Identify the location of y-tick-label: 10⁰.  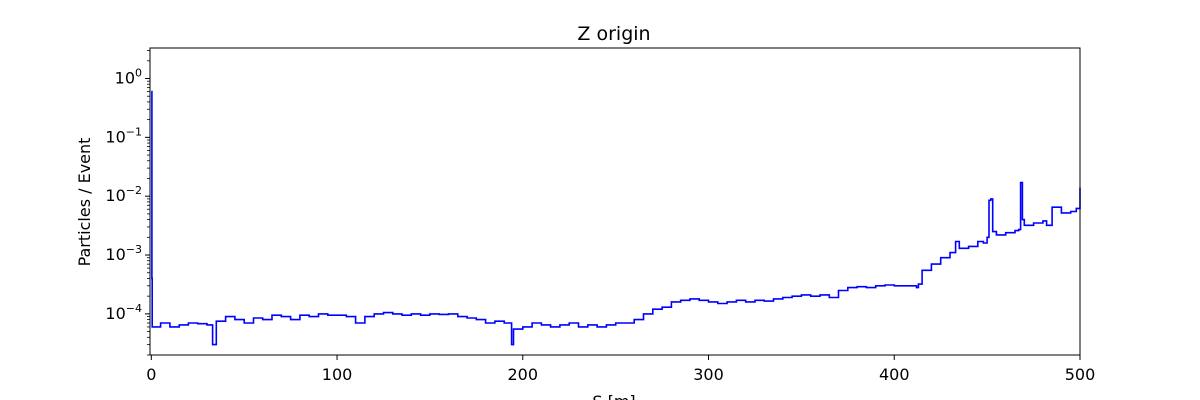
(128, 77).